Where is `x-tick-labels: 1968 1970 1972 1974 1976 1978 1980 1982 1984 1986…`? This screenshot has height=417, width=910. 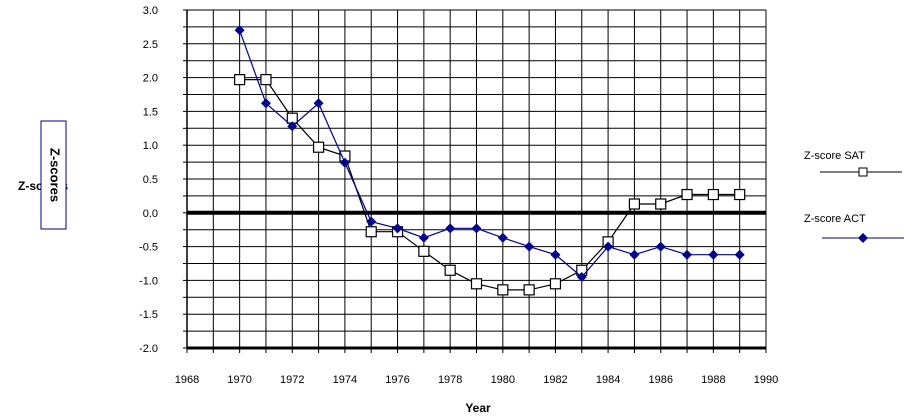
x-tick-labels: 1968 1970 1972 1974 1976 1978 1980 1982 1984 1986… is located at coordinates (476, 380).